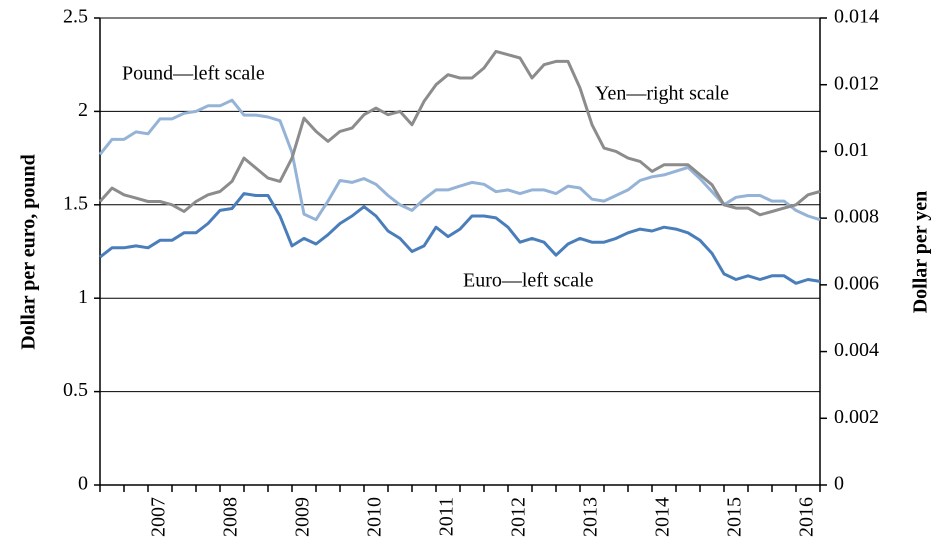 The width and height of the screenshot is (940, 556). What do you see at coordinates (839, 484) in the screenshot?
I see `y2-tick-label: 0` at bounding box center [839, 484].